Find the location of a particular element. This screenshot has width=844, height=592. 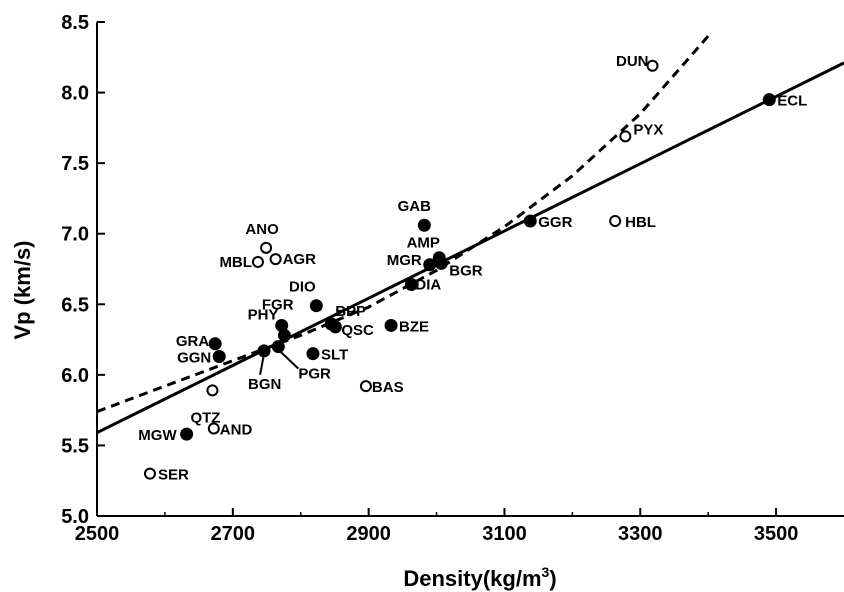

data-point-qsc is located at coordinates (335, 327).